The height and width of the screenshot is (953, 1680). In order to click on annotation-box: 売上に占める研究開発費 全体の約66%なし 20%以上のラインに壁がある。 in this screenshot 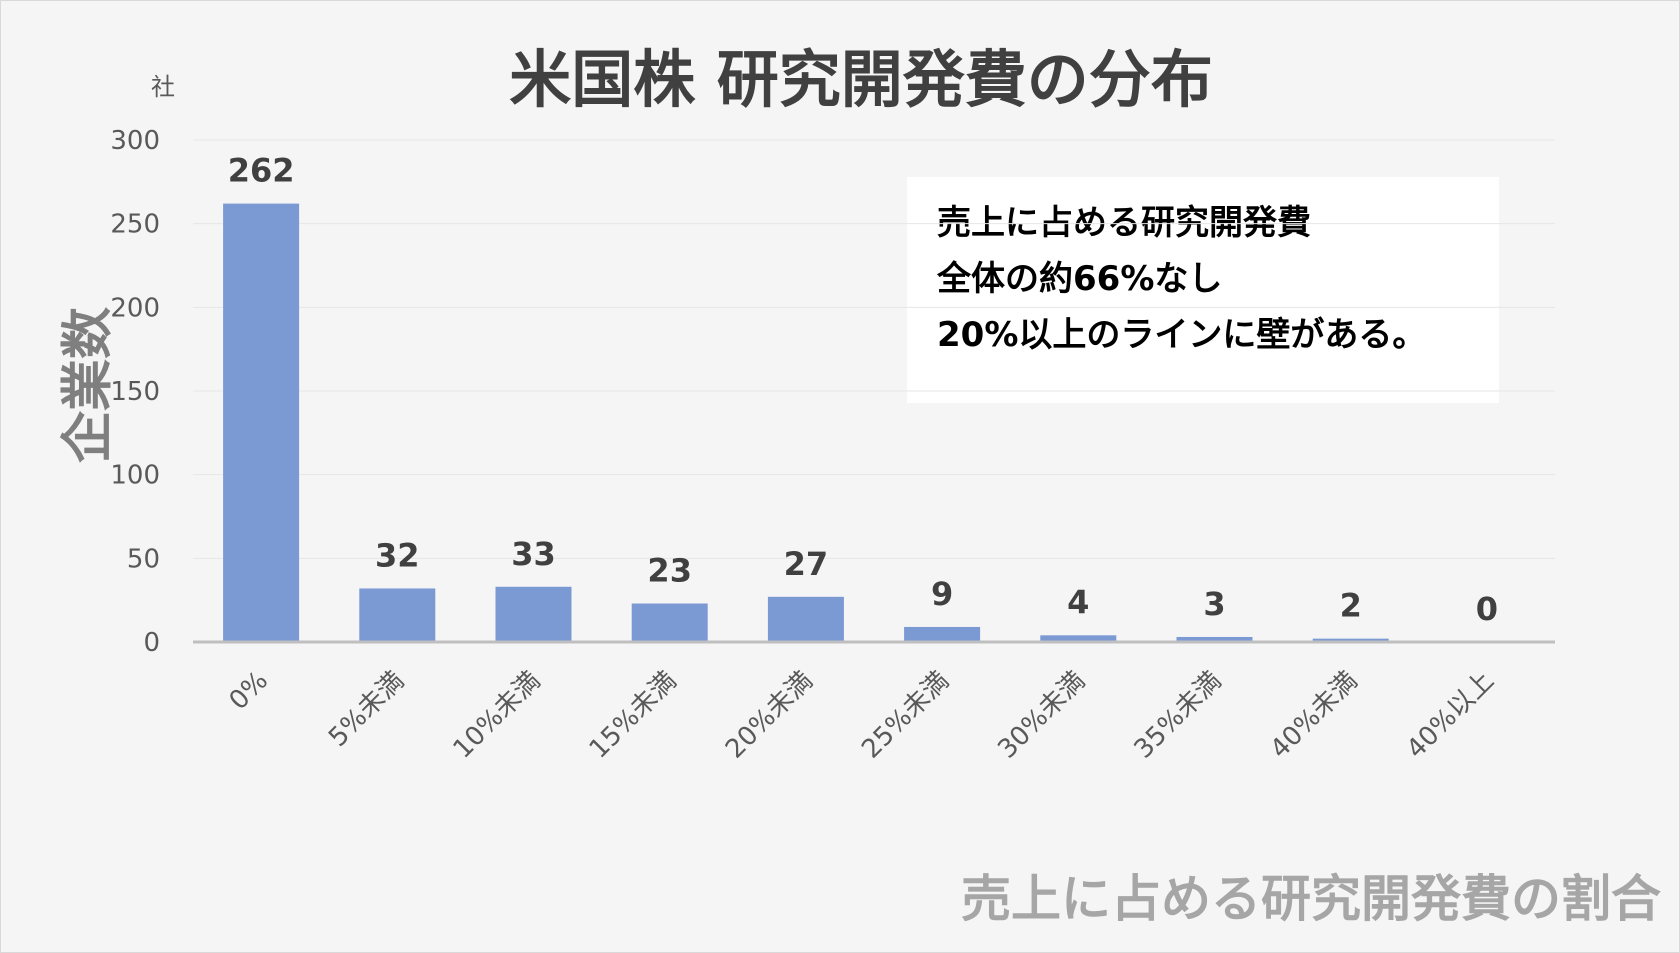, I will do `click(1203, 290)`.